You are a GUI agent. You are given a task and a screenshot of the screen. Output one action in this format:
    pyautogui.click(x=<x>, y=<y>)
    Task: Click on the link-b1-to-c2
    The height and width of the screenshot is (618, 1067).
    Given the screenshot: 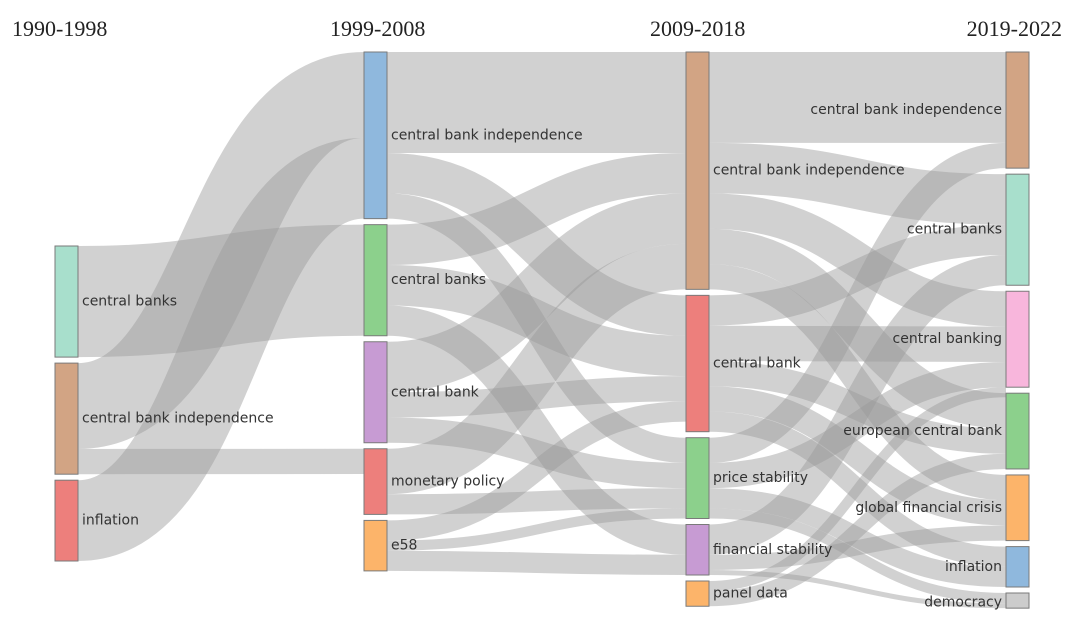 What is the action you would take?
    pyautogui.click(x=536, y=244)
    